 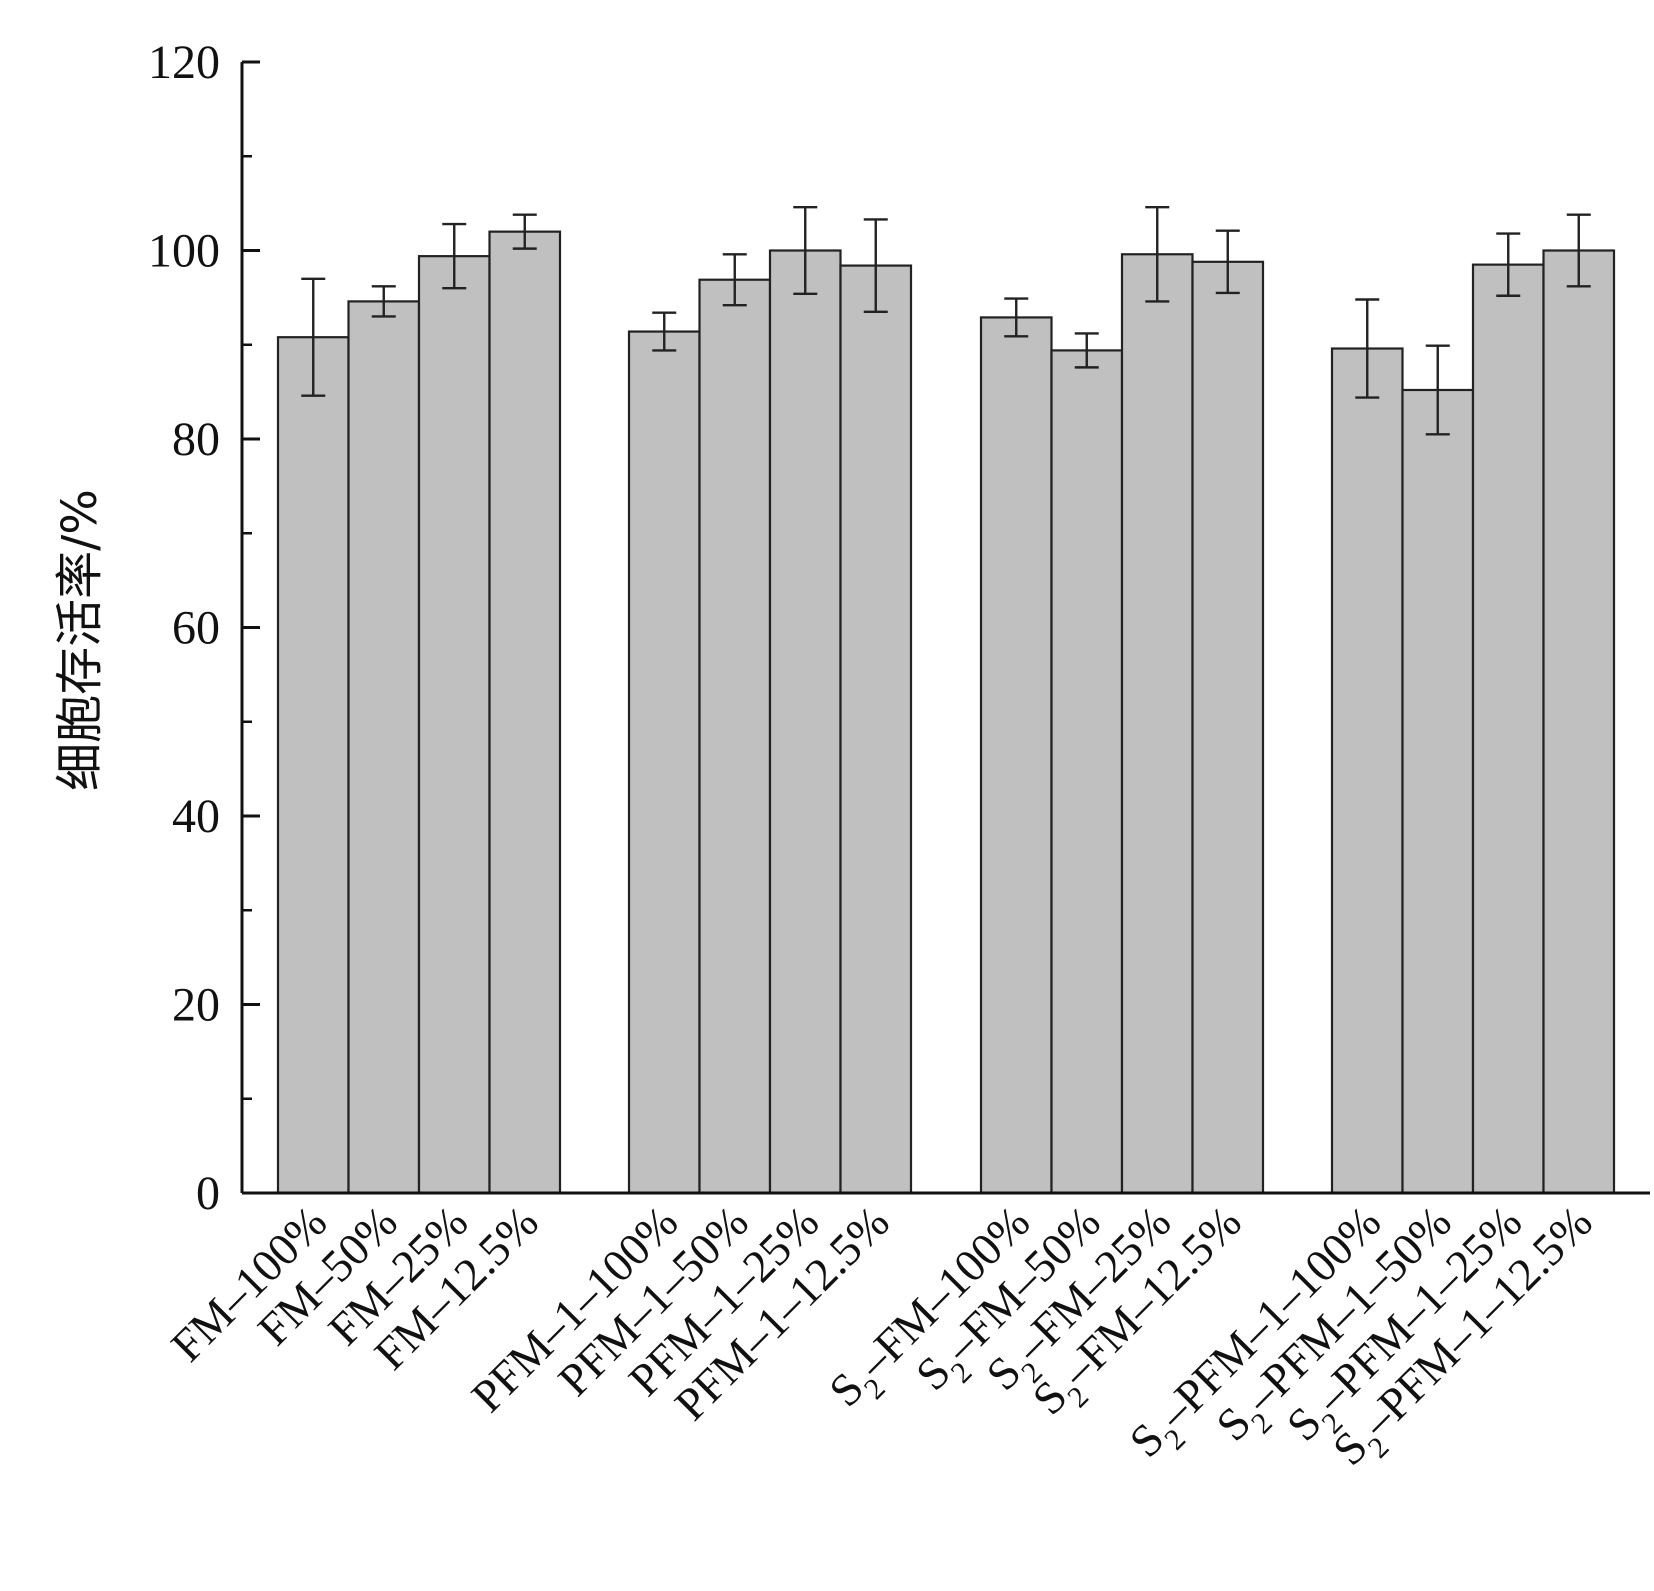 What do you see at coordinates (196, 439) in the screenshot?
I see `y-tick-label: 80` at bounding box center [196, 439].